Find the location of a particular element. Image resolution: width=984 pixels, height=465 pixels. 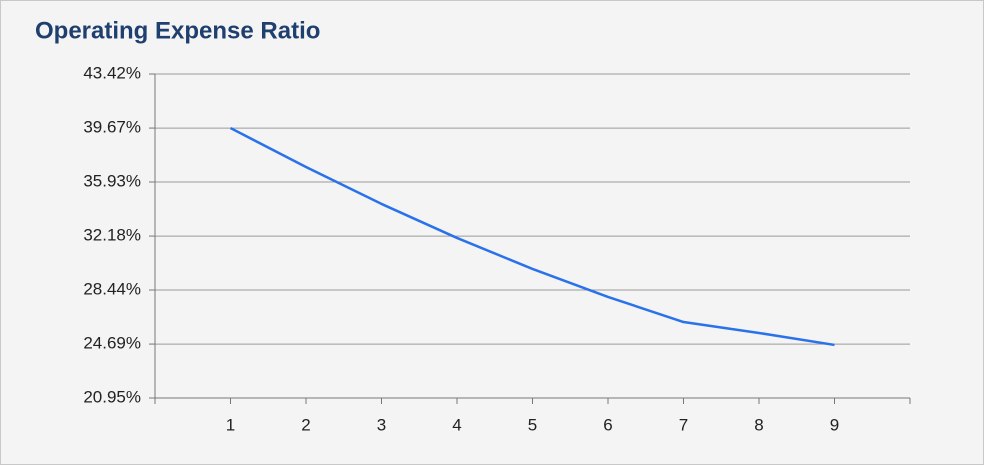

x-tick-label: 5 is located at coordinates (532, 424).